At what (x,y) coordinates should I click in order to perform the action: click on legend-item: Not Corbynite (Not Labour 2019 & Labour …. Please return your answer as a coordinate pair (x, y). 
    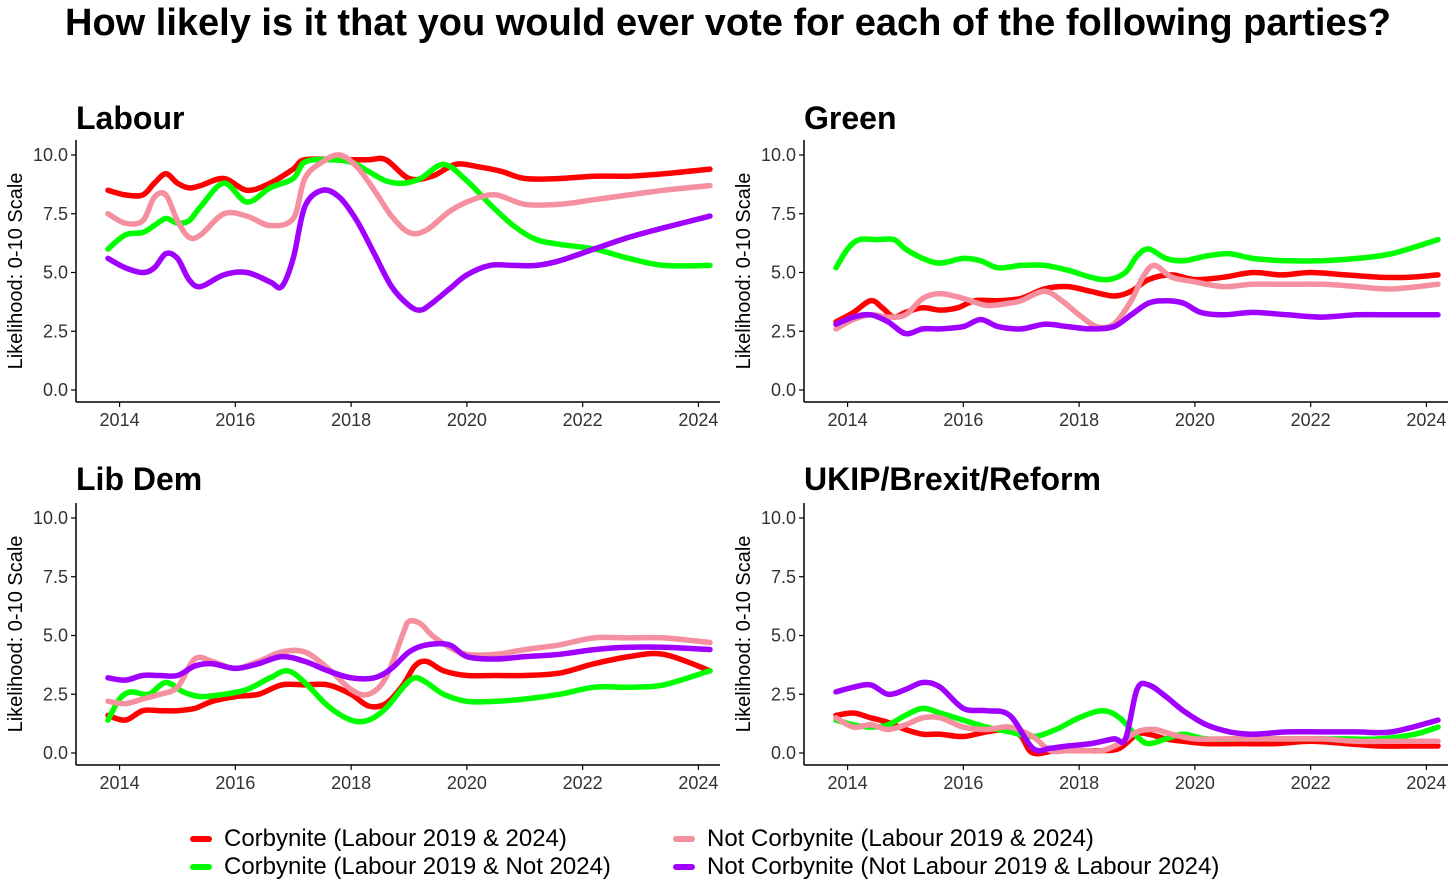
    Looking at the image, I should click on (946, 866).